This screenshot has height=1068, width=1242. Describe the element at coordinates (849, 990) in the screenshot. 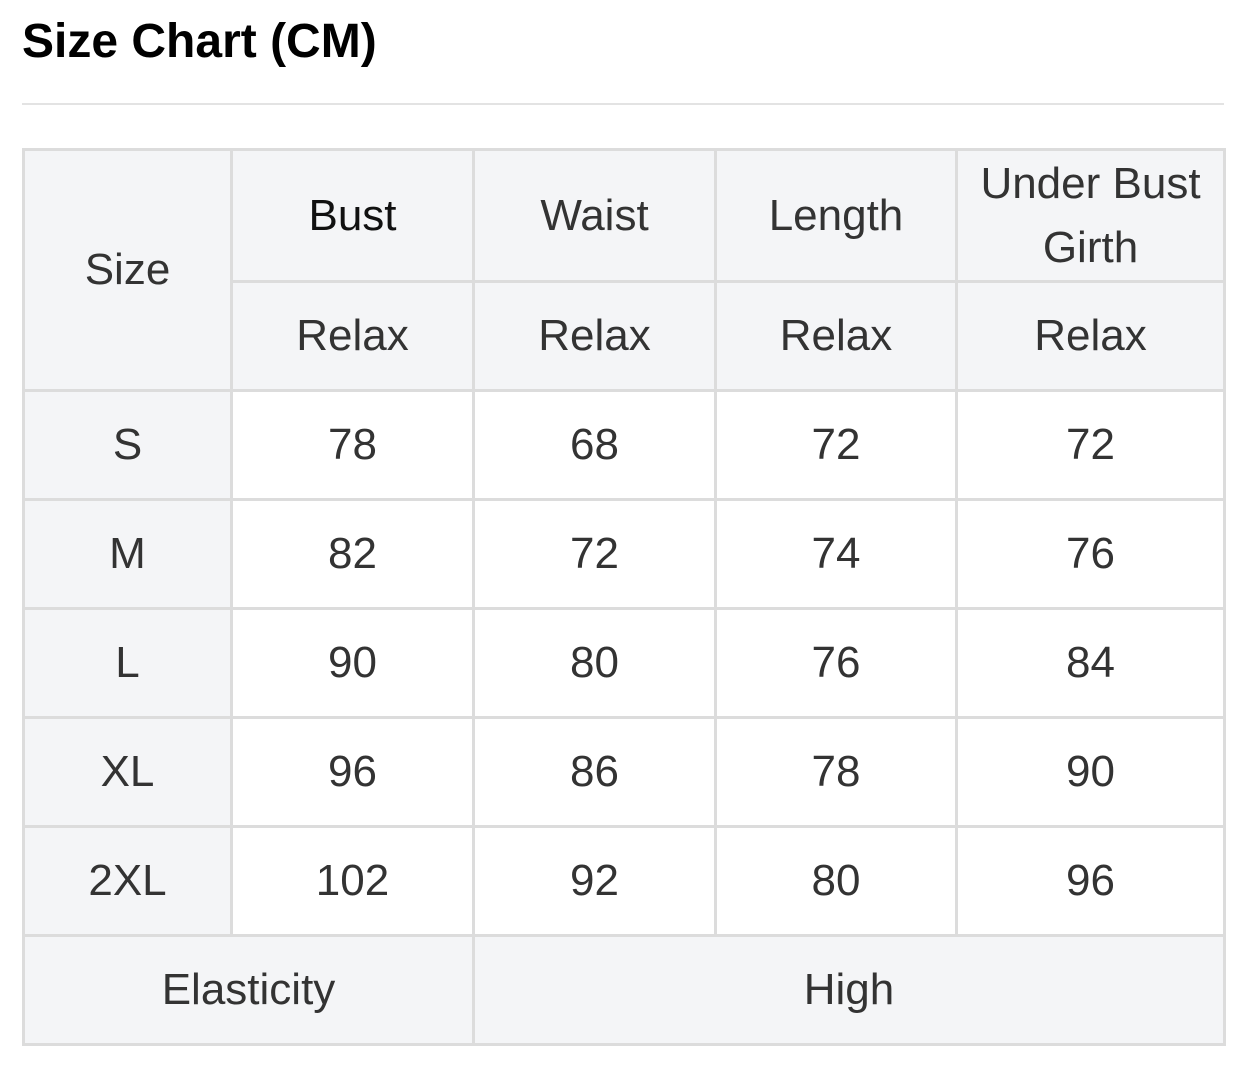

I see `elasticity-value: High` at that location.